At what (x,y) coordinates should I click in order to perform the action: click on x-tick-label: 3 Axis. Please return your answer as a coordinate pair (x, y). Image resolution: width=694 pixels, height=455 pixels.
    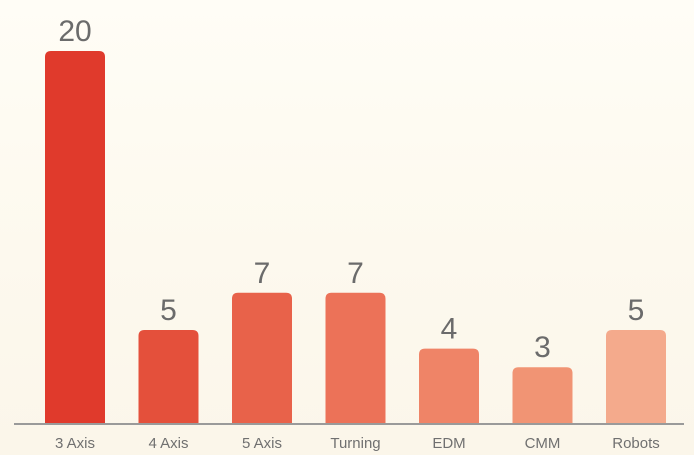
    Looking at the image, I should click on (75, 443).